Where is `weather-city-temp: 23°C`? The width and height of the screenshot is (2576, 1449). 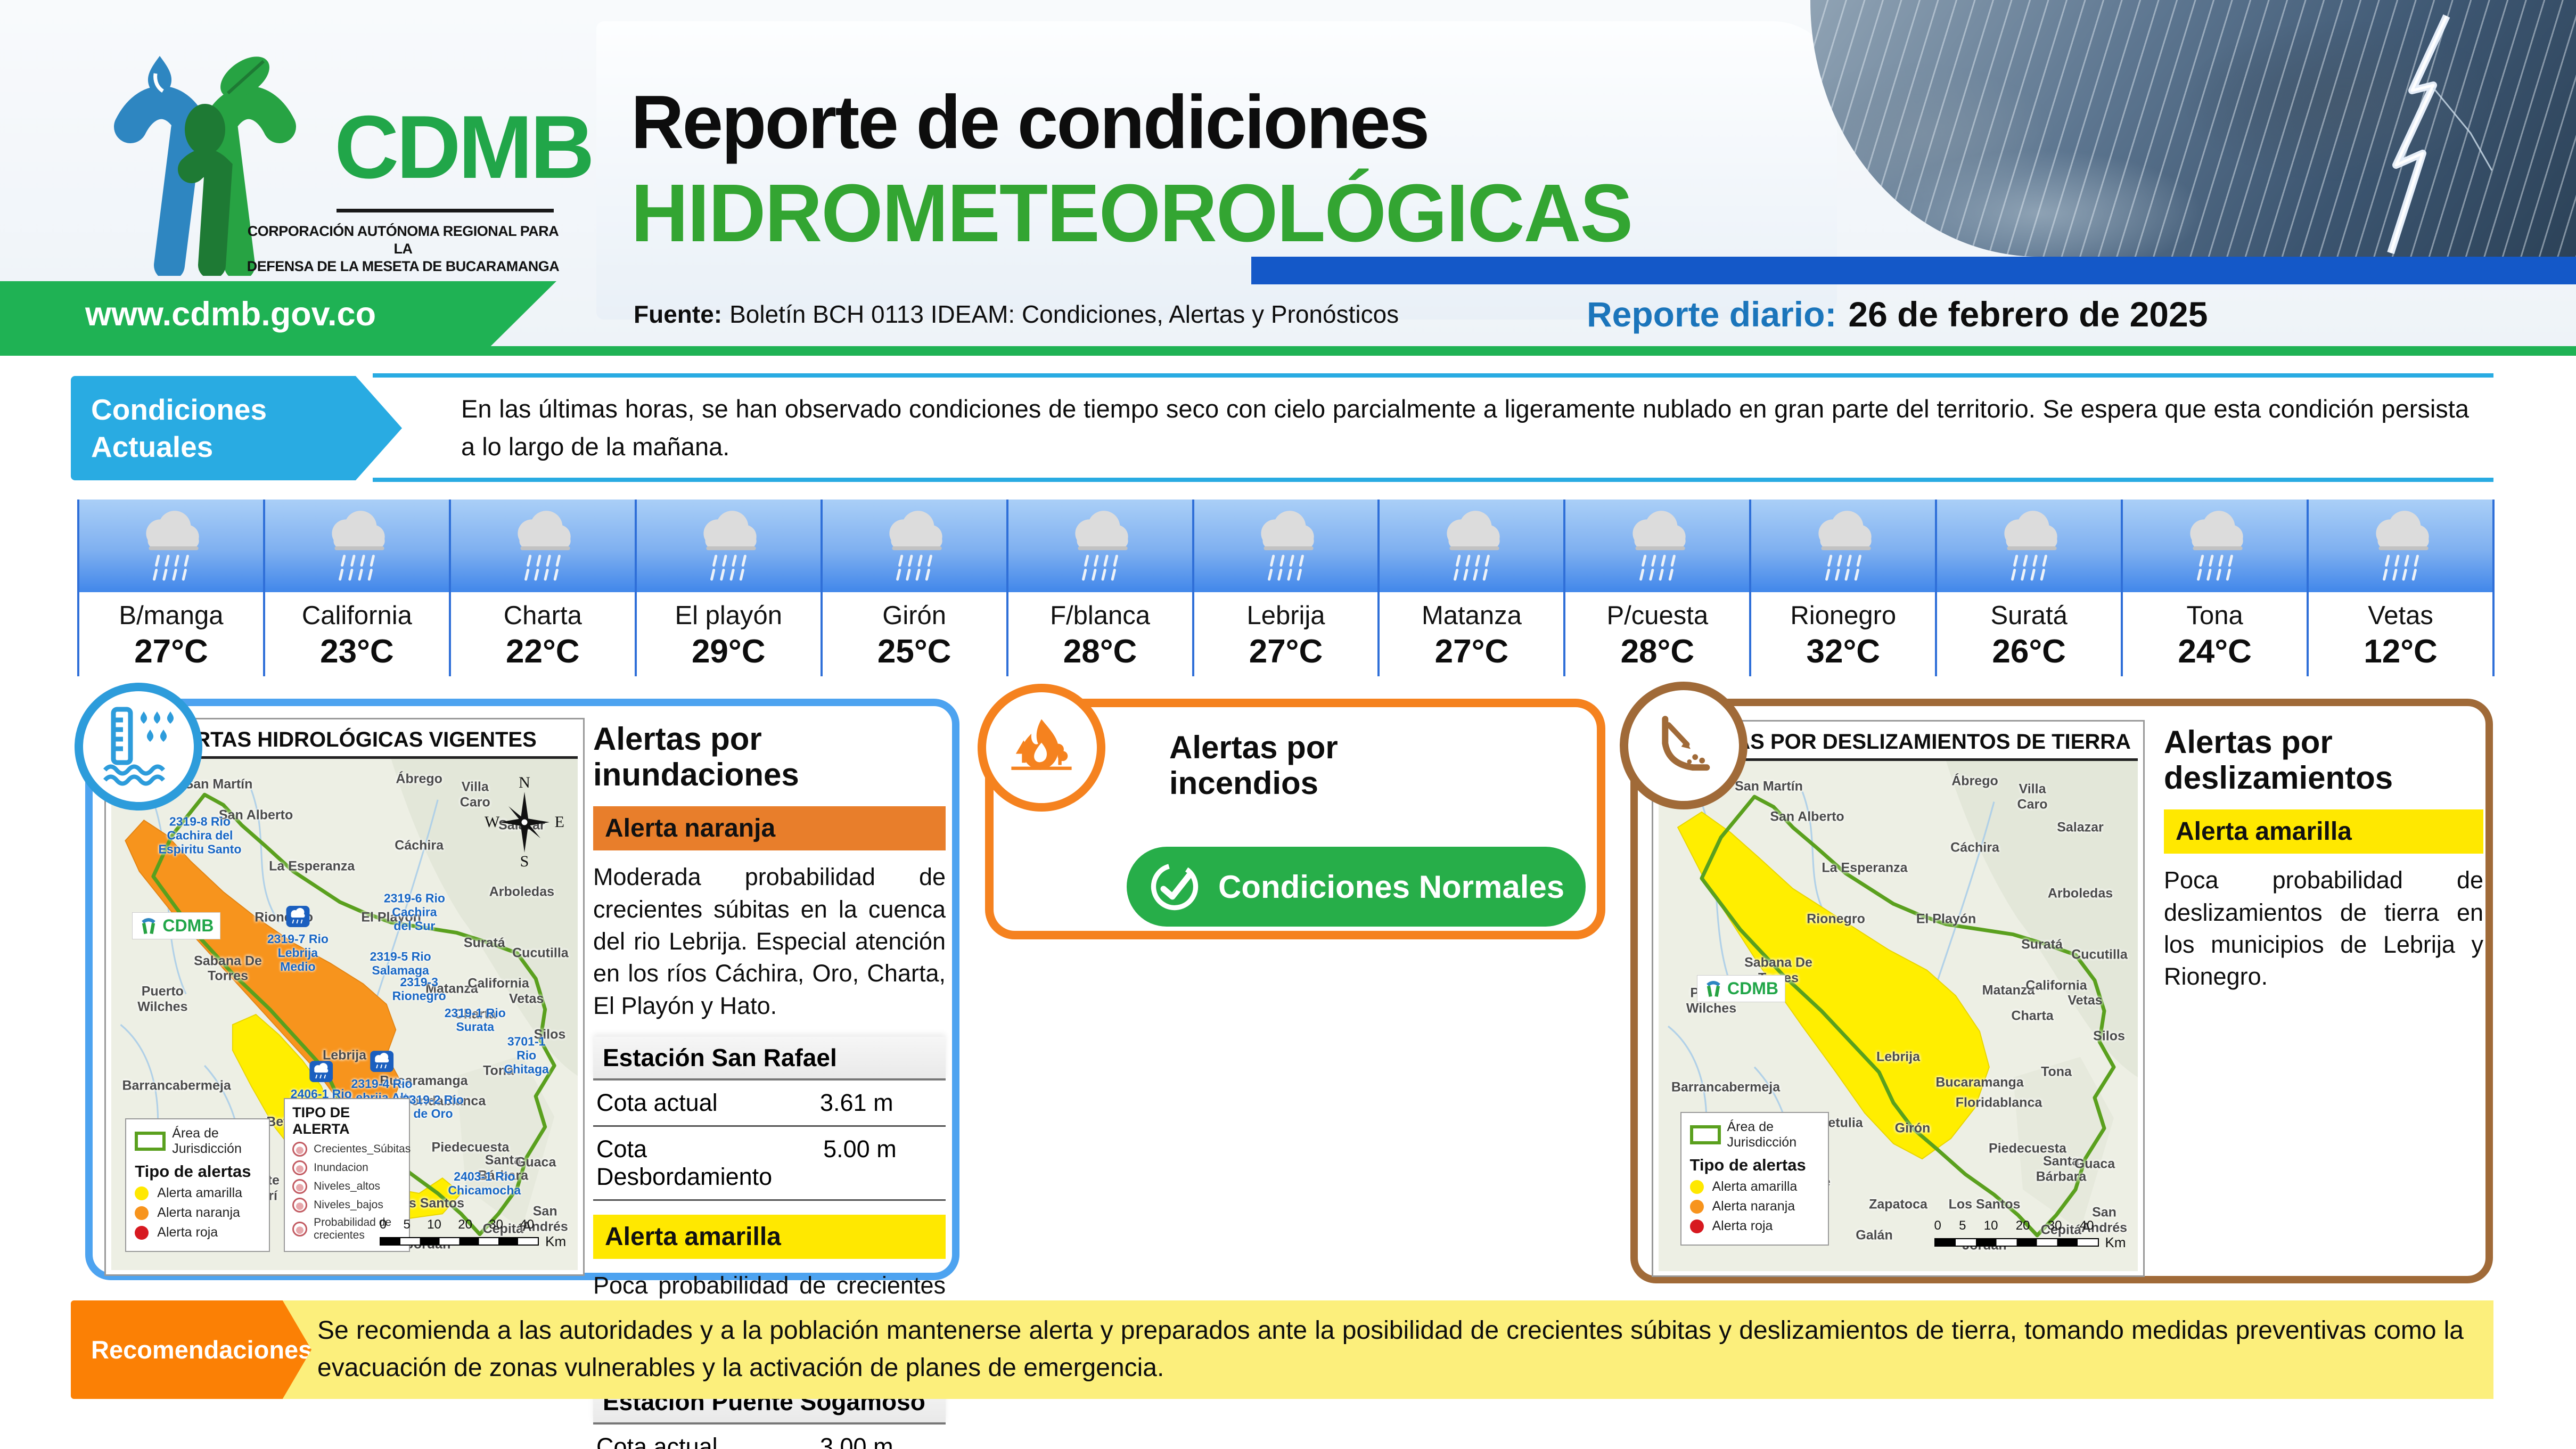
weather-city-temp: 23°C is located at coordinates (357, 651).